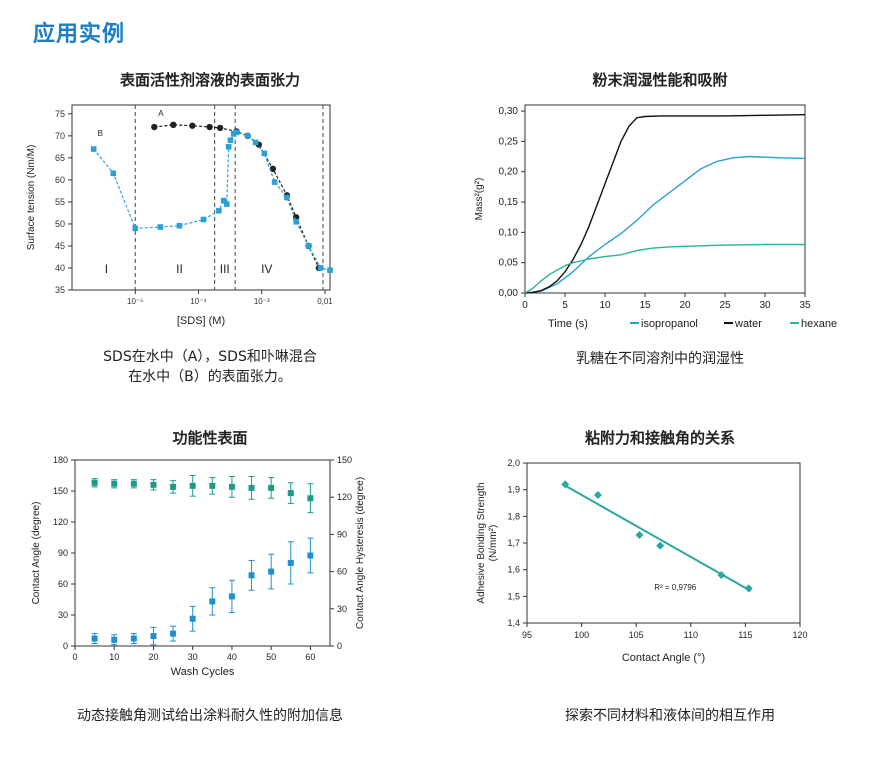 This screenshot has width=893, height=765. What do you see at coordinates (344, 497) in the screenshot?
I see `y2-tick-label: 120` at bounding box center [344, 497].